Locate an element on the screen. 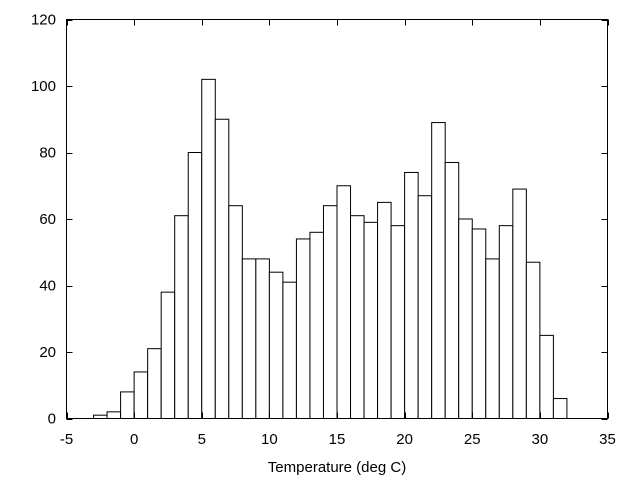 Image resolution: width=640 pixels, height=485 pixels. y-tick-label: 100 is located at coordinates (43, 86).